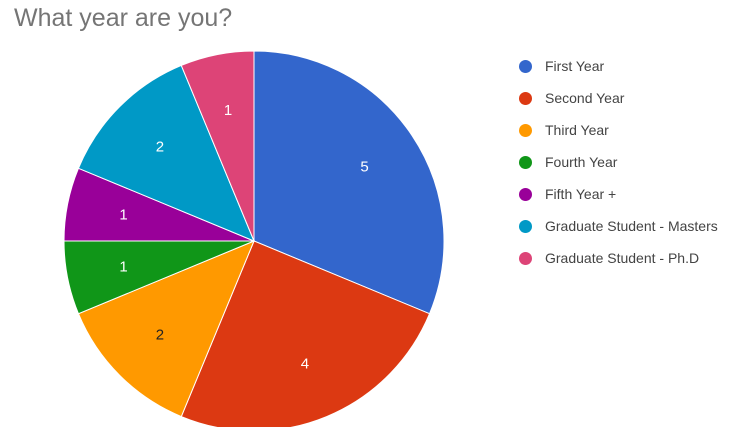 Image resolution: width=733 pixels, height=427 pixels. Describe the element at coordinates (305, 363) in the screenshot. I see `slice-value-label-1: 4` at that location.